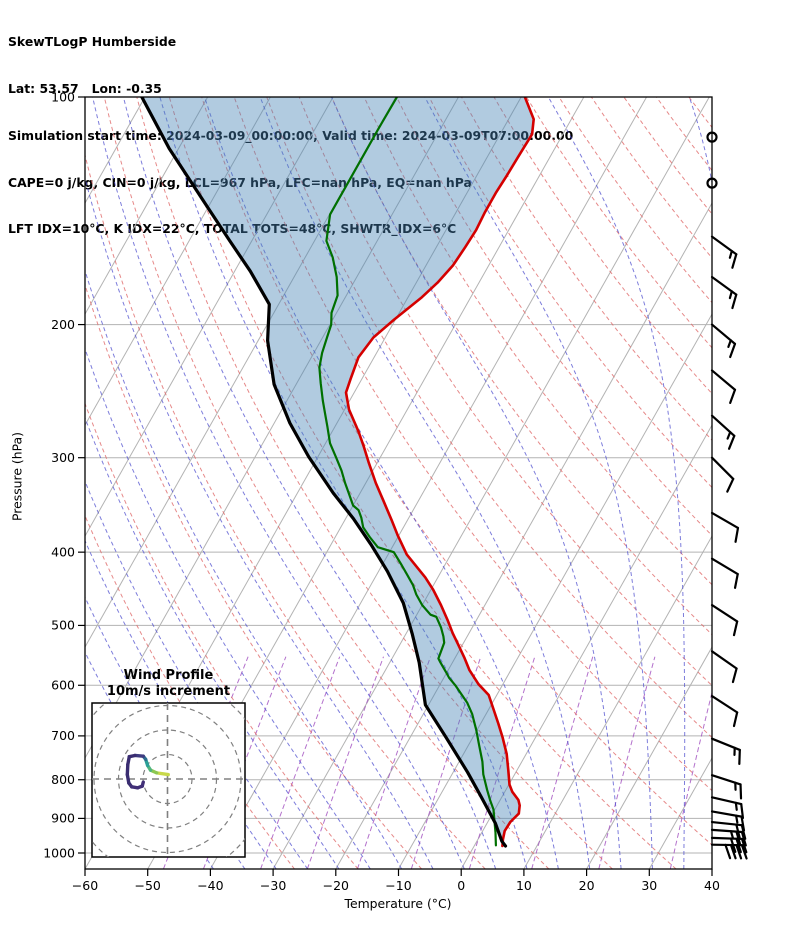 This screenshot has height=937, width=794. Describe the element at coordinates (63, 324) in the screenshot. I see `y-tick-label: 200` at that location.